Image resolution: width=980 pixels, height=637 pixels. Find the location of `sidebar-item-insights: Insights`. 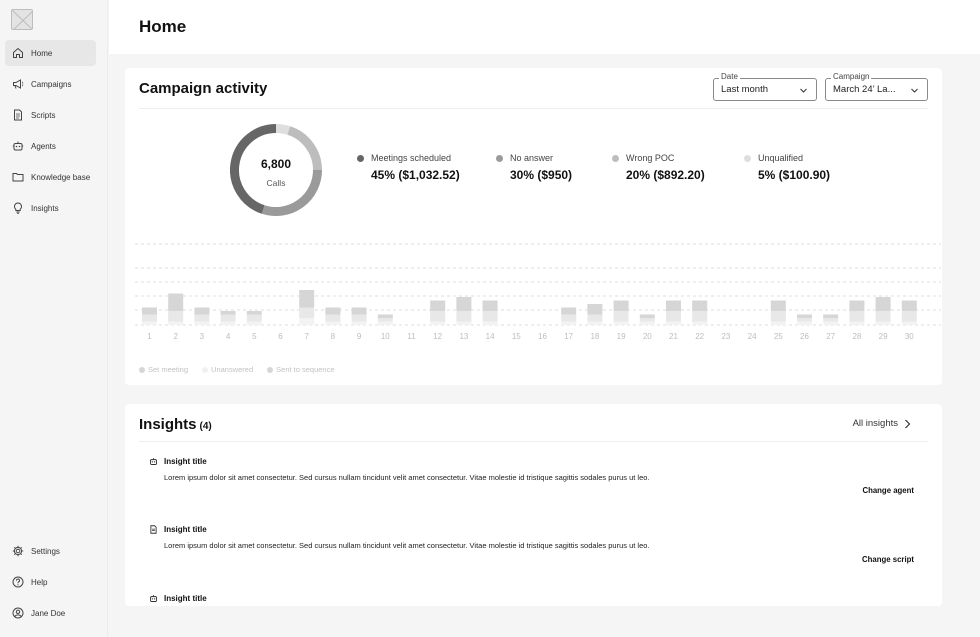

sidebar-item-insights: Insights is located at coordinates (50, 208).